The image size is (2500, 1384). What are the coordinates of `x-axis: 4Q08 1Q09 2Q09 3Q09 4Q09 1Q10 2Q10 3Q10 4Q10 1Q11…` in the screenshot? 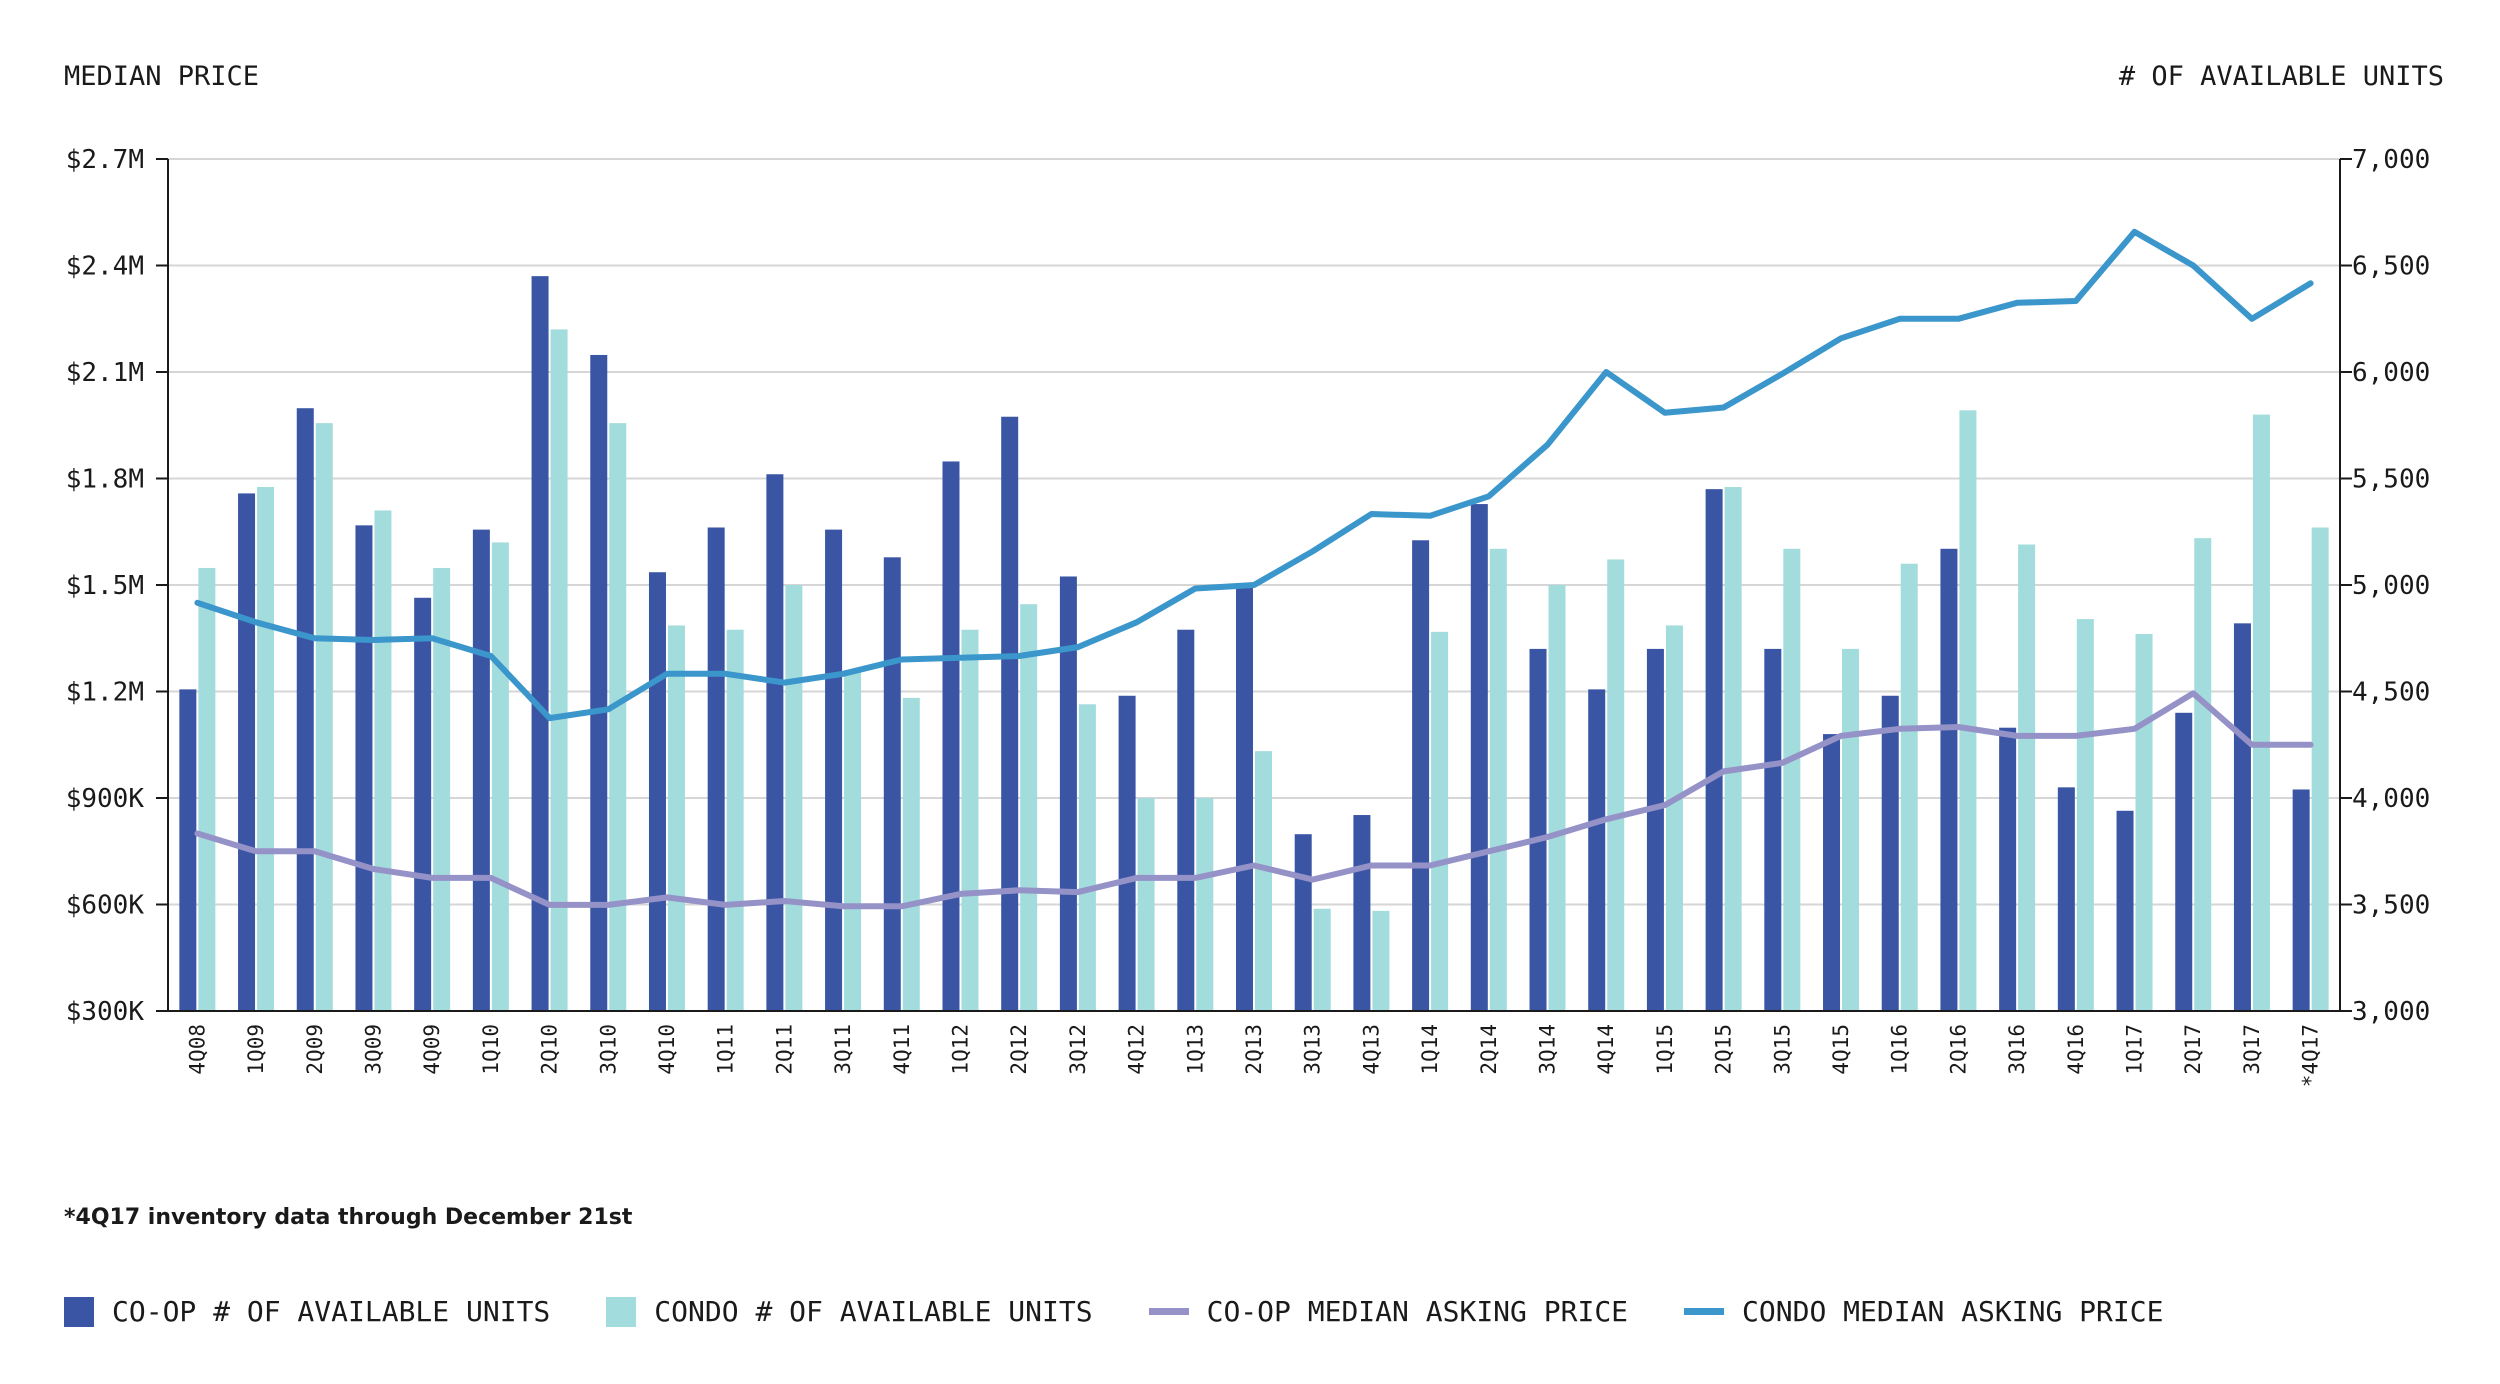 It's located at (1253, 1055).